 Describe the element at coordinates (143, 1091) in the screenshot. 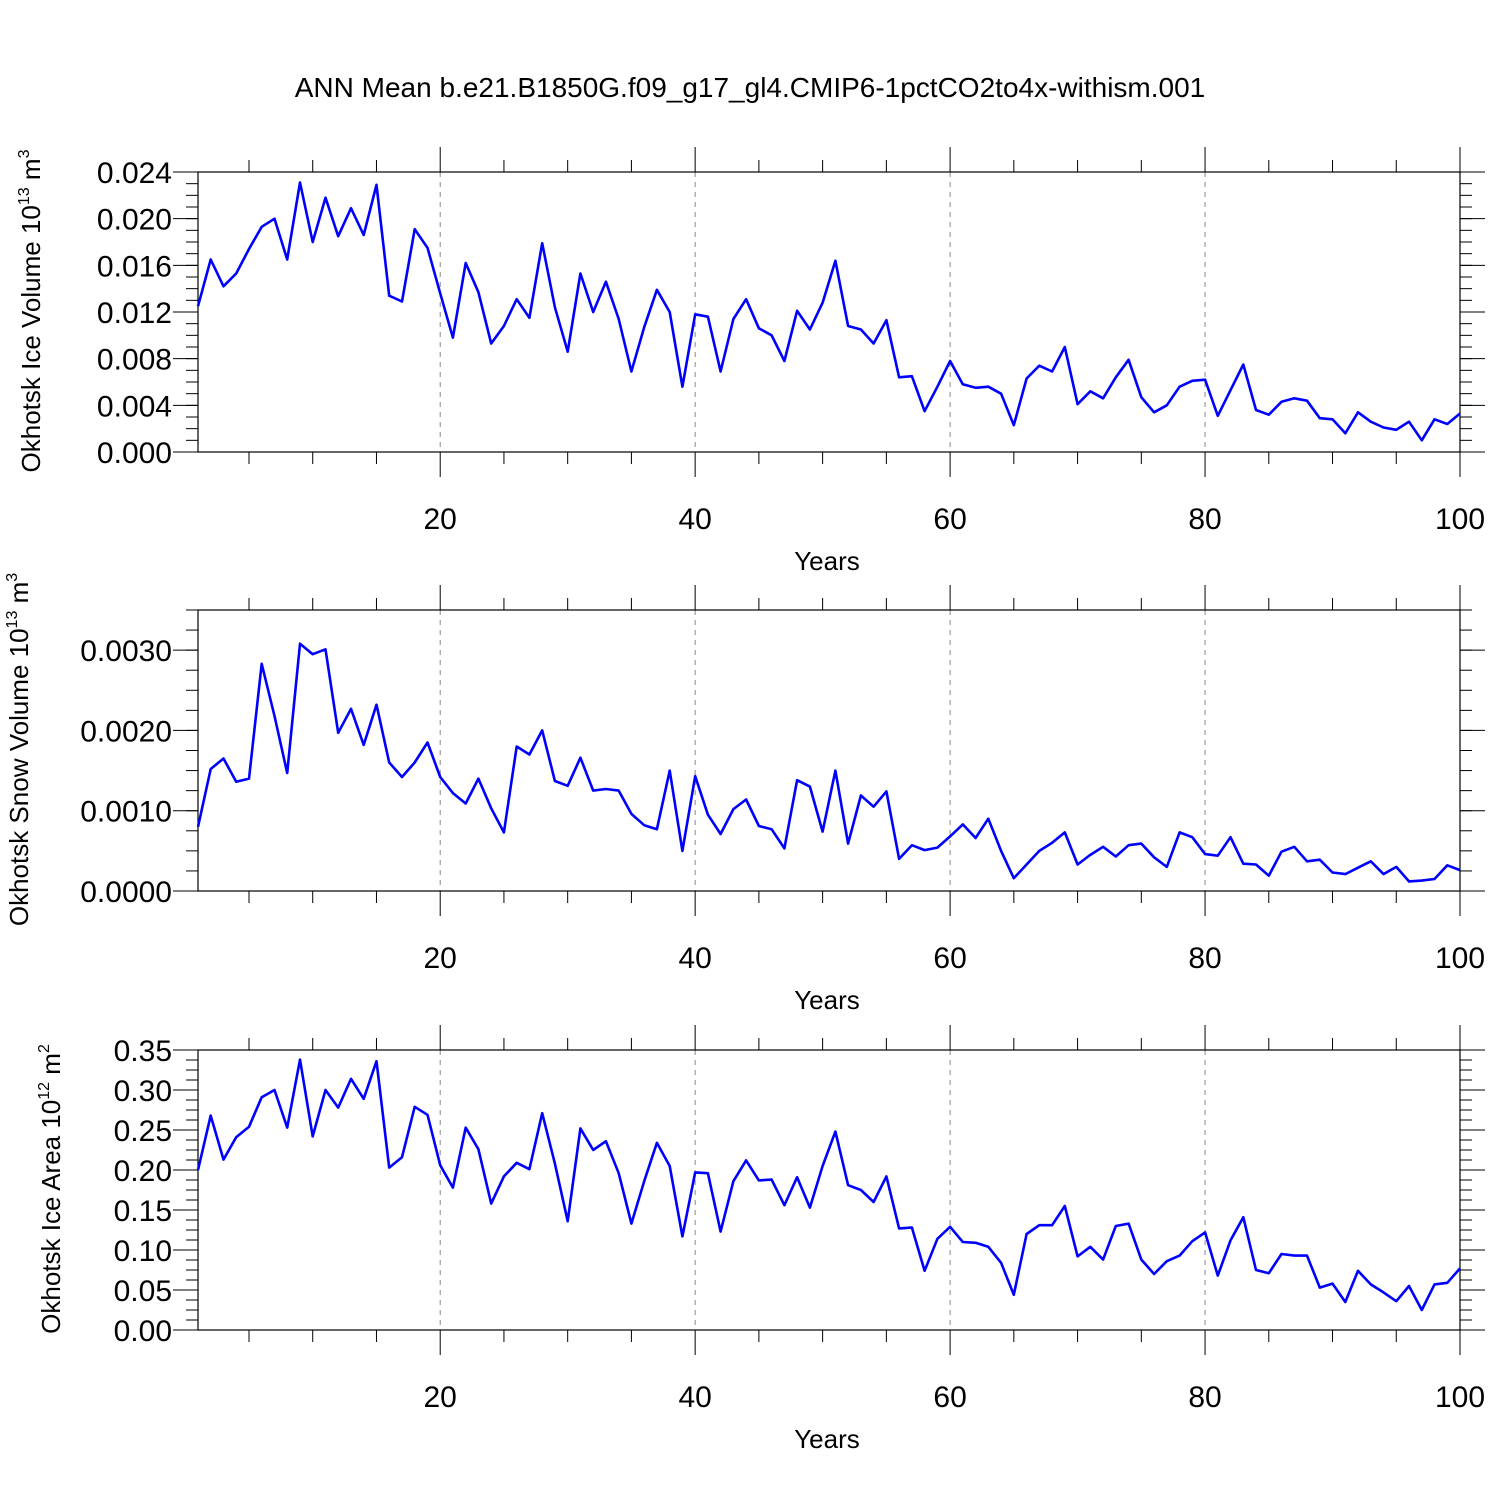

I see `y-tick-label: 0.30` at that location.